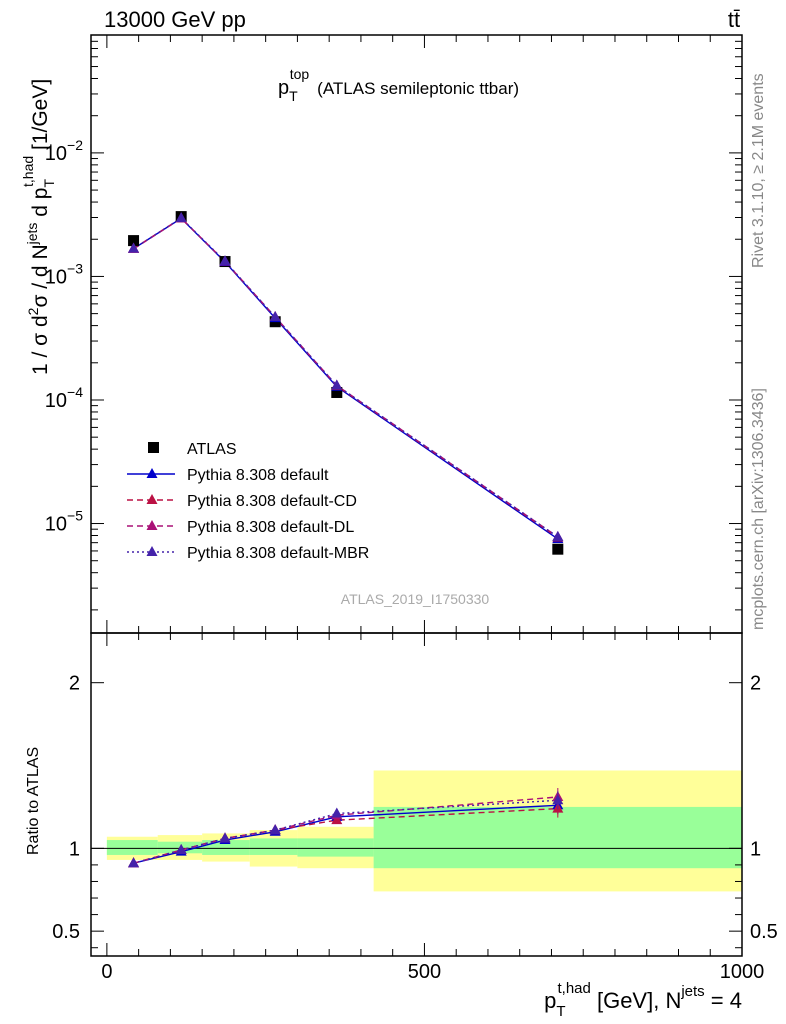 The height and width of the screenshot is (1024, 786). I want to click on main-y-label: 1 / σ d2σ / d Njets d pTt,had [1/GeV], so click(38, 227).